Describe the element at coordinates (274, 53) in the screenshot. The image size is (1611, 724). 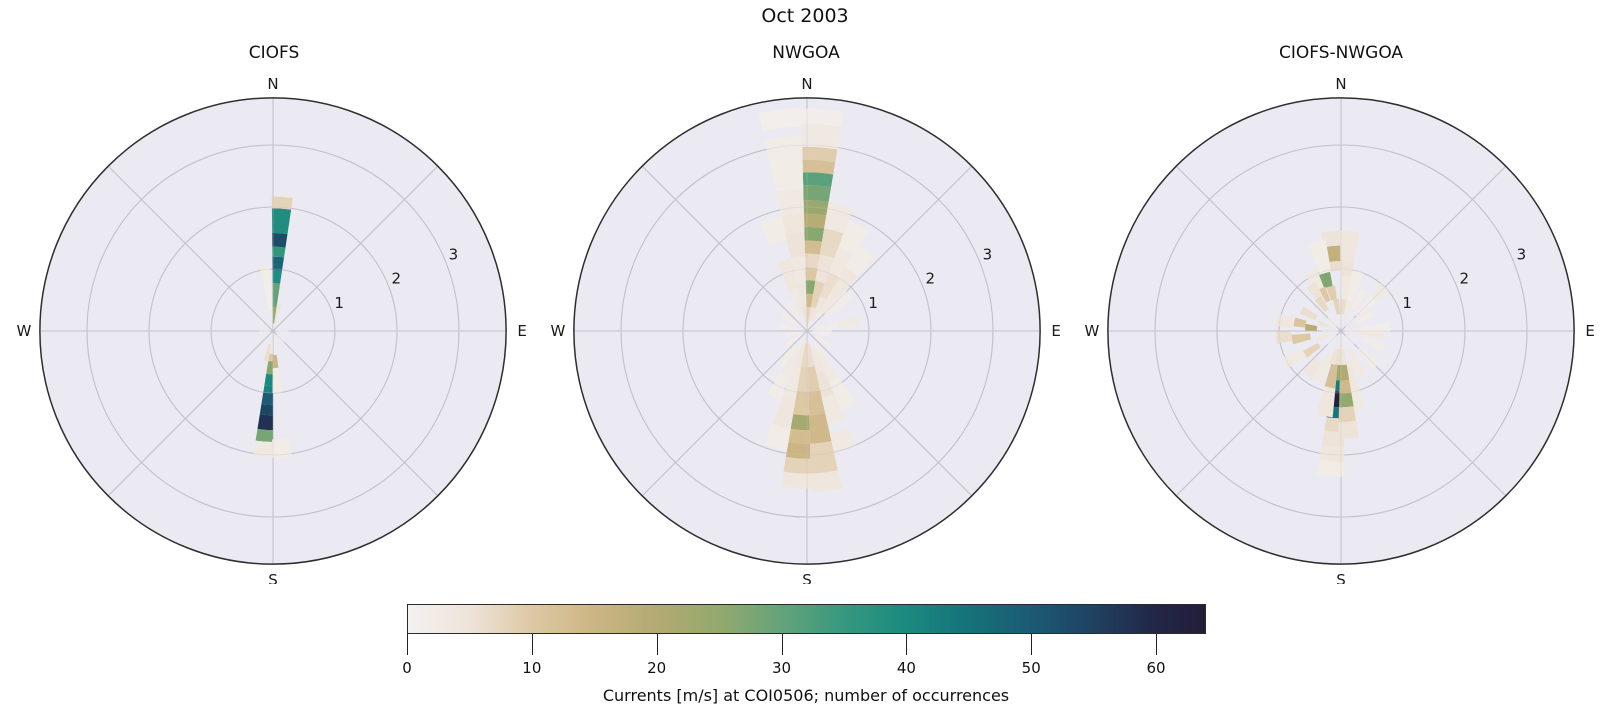
I see `subplot-title-ciofs: CIOFS` at that location.